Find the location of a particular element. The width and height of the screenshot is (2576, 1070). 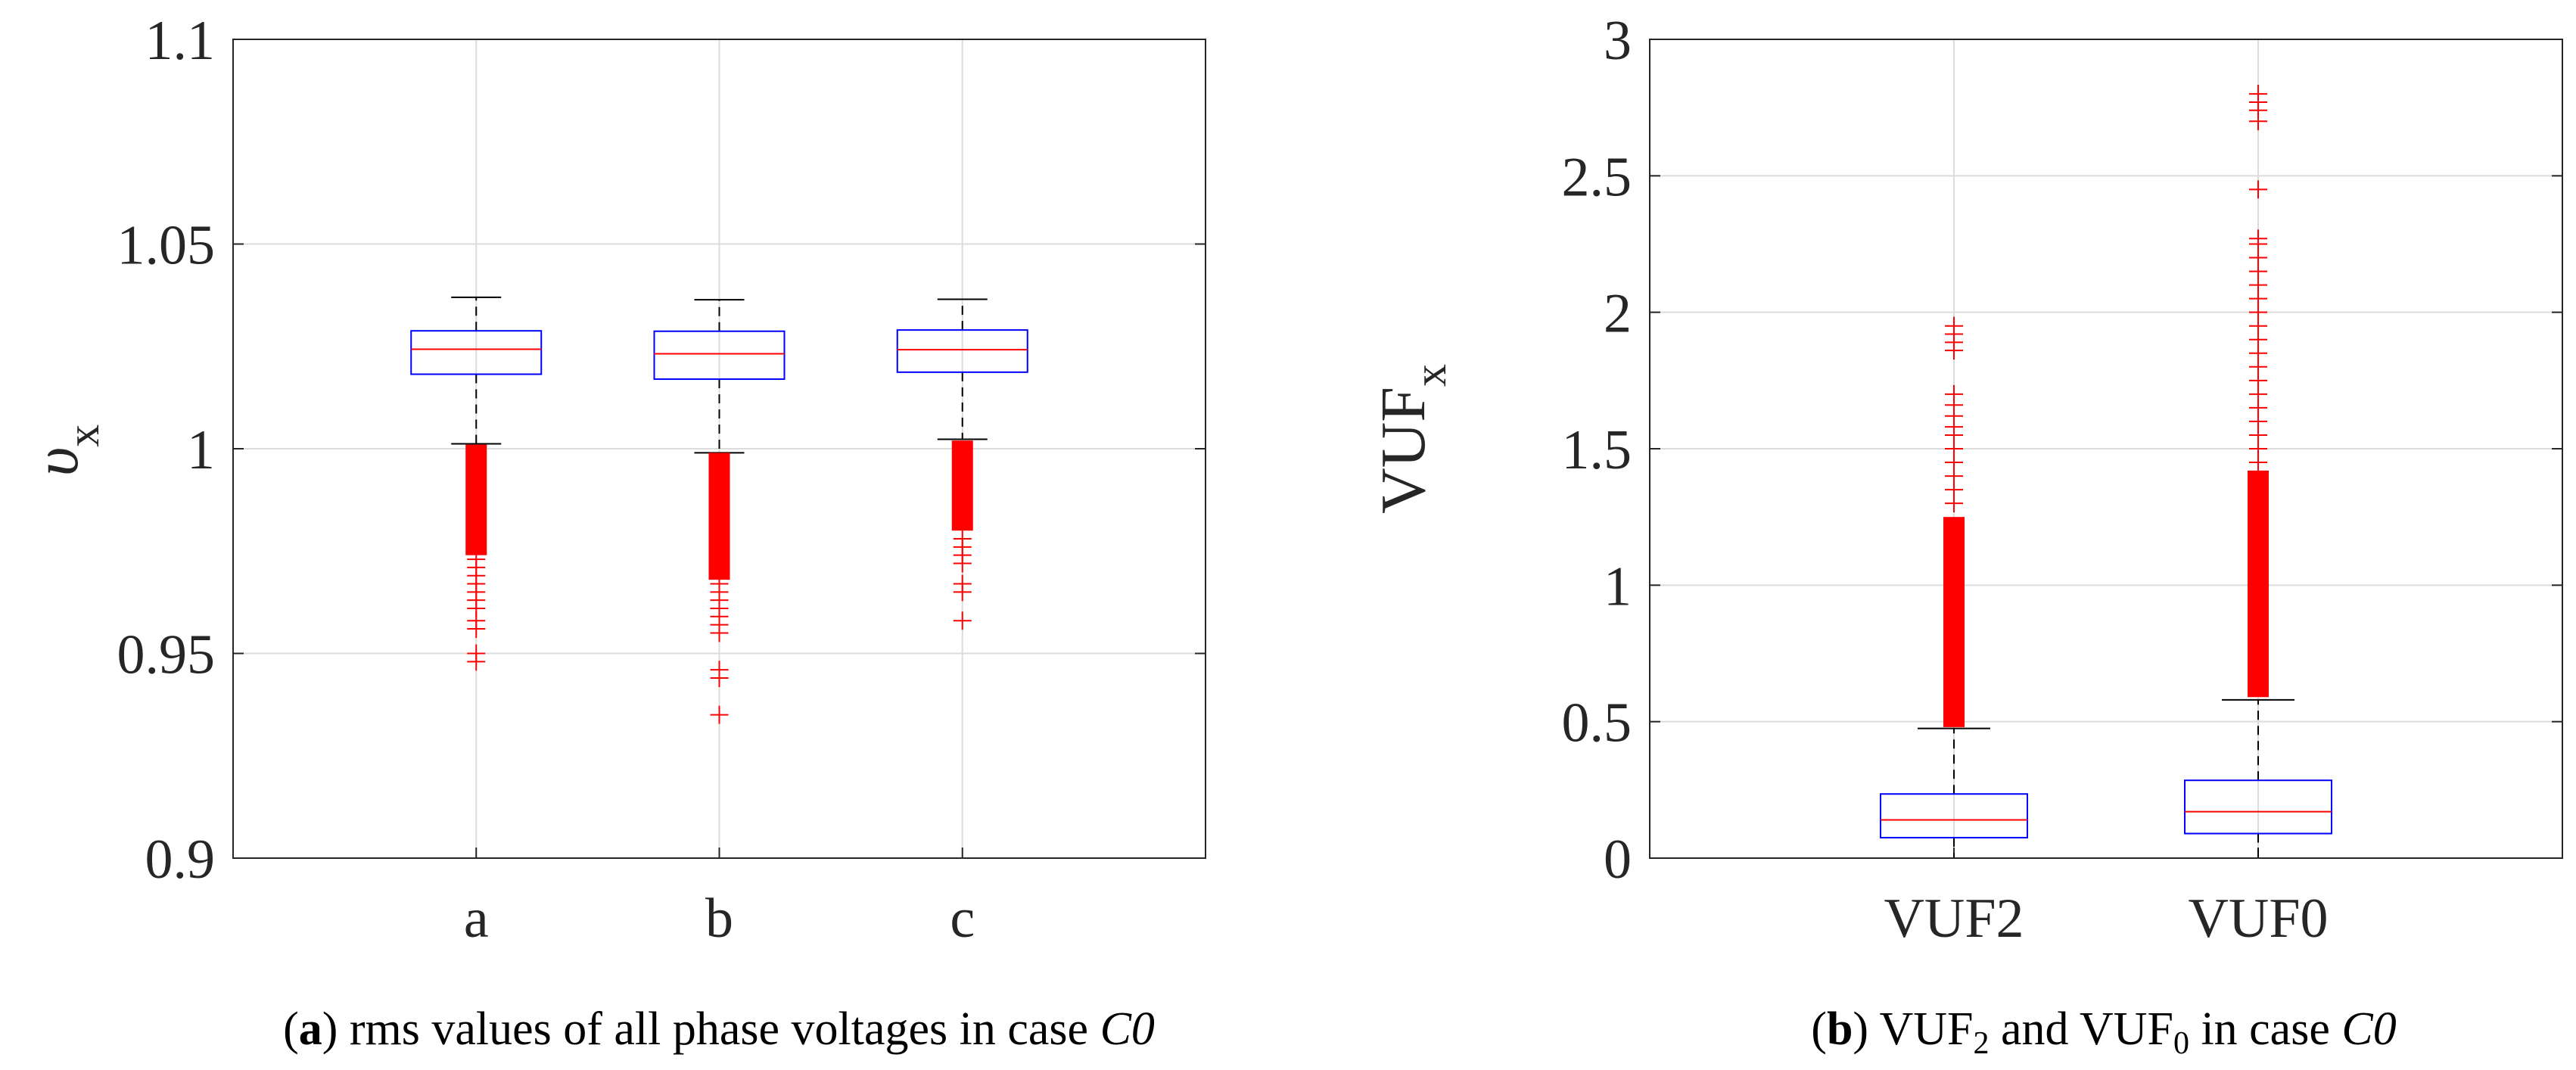

chart-b-boxplots is located at coordinates (2106, 472).